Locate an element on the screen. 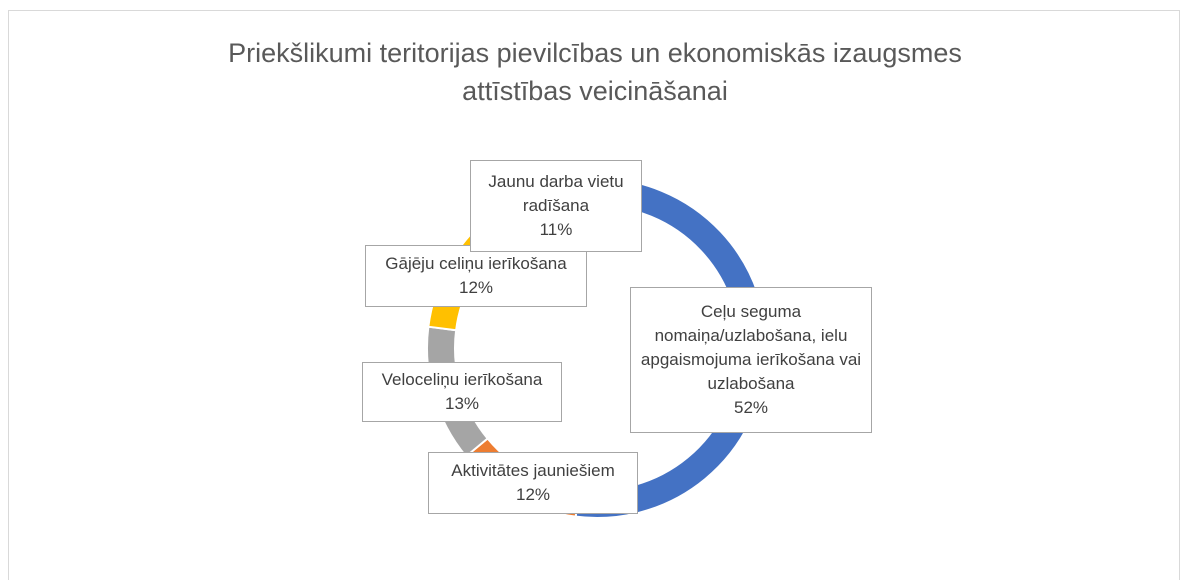 The width and height of the screenshot is (1189, 580). category-label: Gājēju celiņu ierīkošana is located at coordinates (476, 263).